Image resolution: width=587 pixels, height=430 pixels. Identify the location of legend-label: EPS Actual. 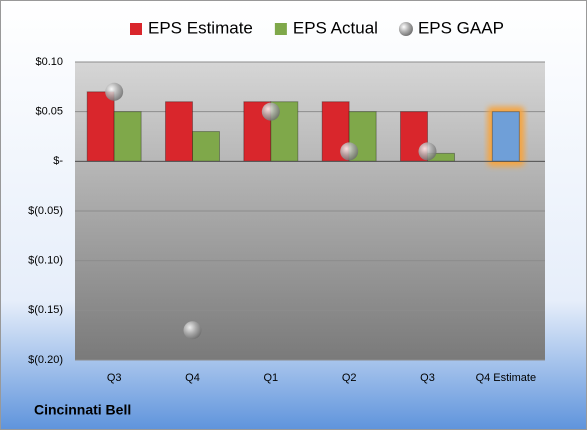
(335, 27).